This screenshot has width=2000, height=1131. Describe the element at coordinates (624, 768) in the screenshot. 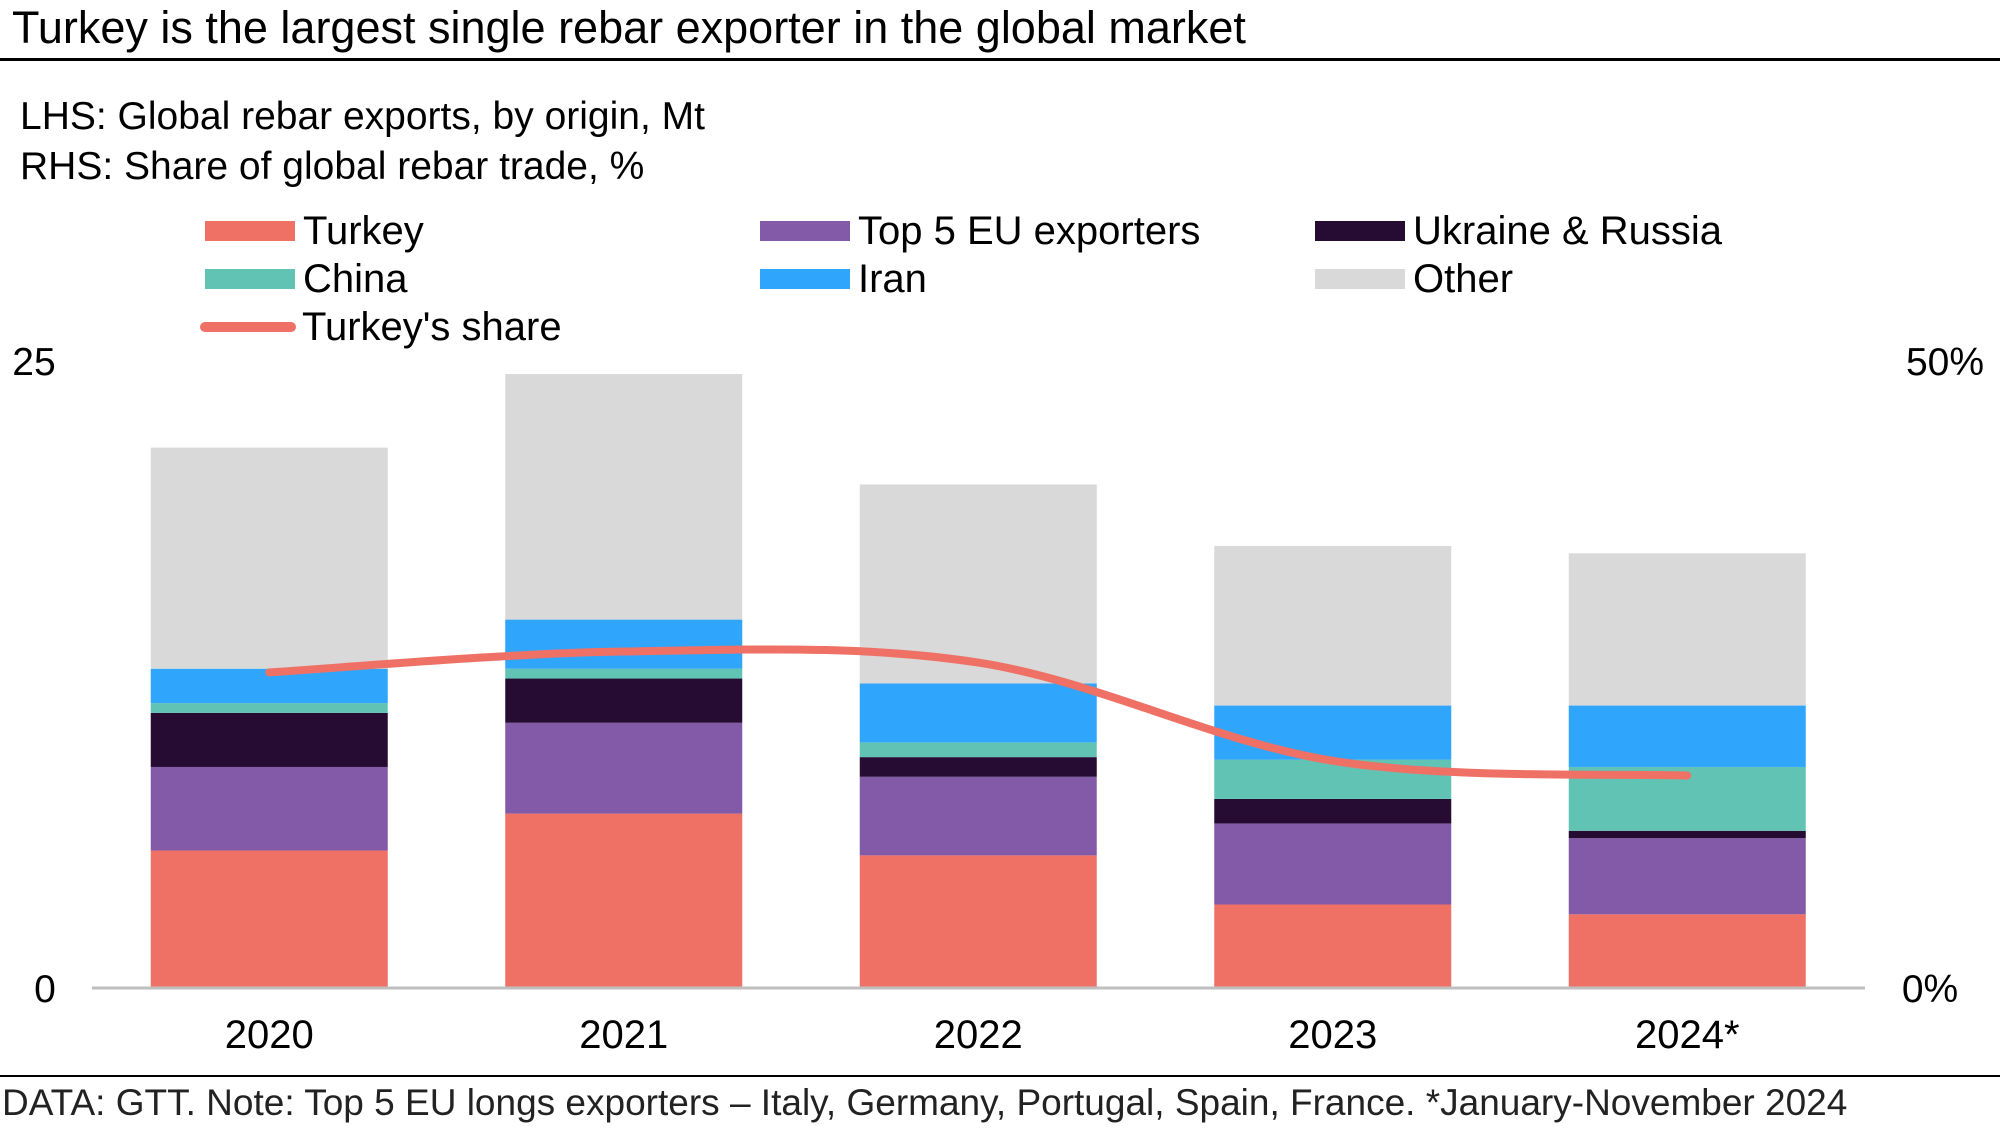

I see `bar-top-5-eu-exporters-2021` at that location.